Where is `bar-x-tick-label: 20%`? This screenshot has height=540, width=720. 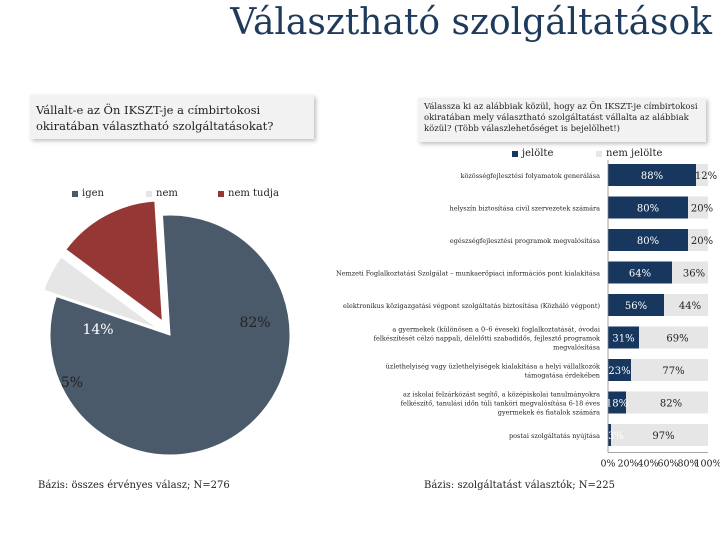 bar-x-tick-label: 20% is located at coordinates (627, 464).